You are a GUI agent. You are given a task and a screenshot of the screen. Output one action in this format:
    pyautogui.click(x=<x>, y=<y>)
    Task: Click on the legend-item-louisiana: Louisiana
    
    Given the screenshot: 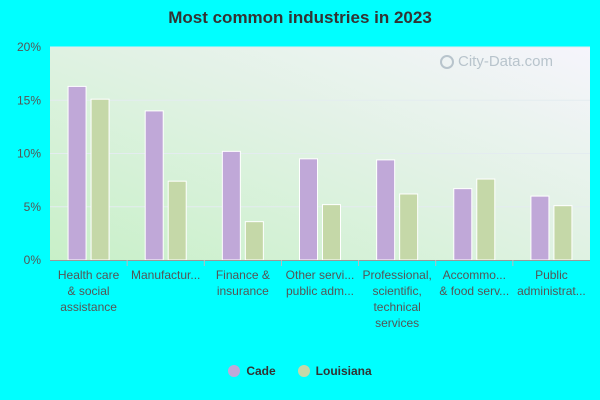 What is the action you would take?
    pyautogui.click(x=334, y=371)
    